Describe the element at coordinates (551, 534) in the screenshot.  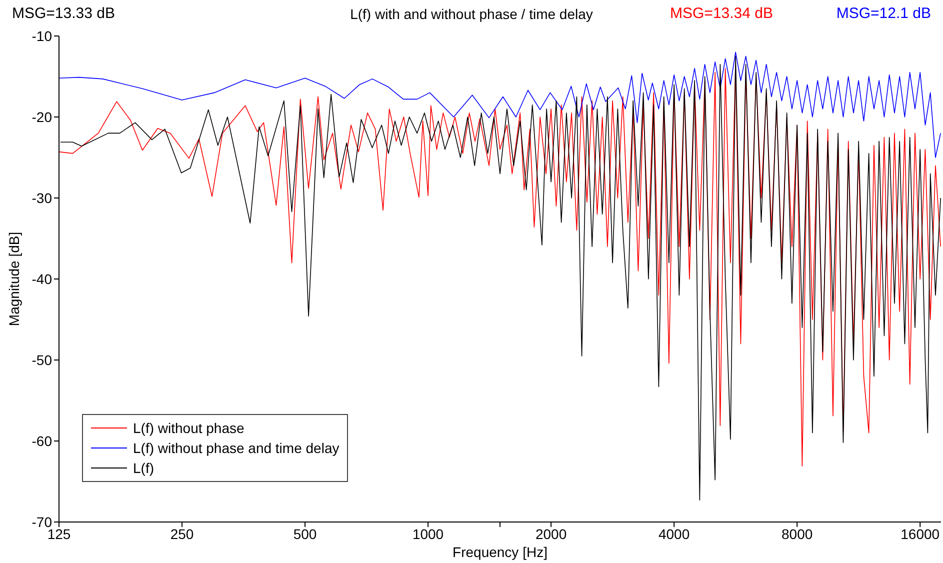
I see `x-tick-label: 2000` at that location.